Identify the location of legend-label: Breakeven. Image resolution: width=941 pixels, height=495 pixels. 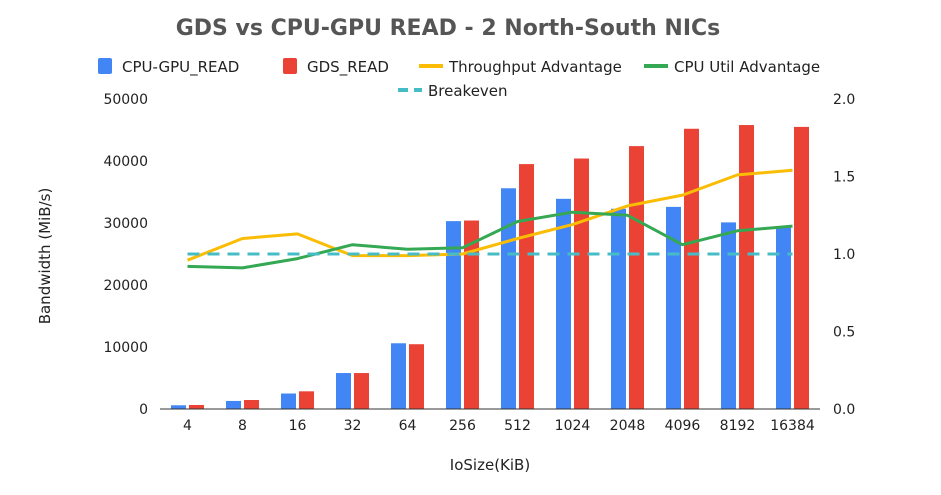
(468, 91).